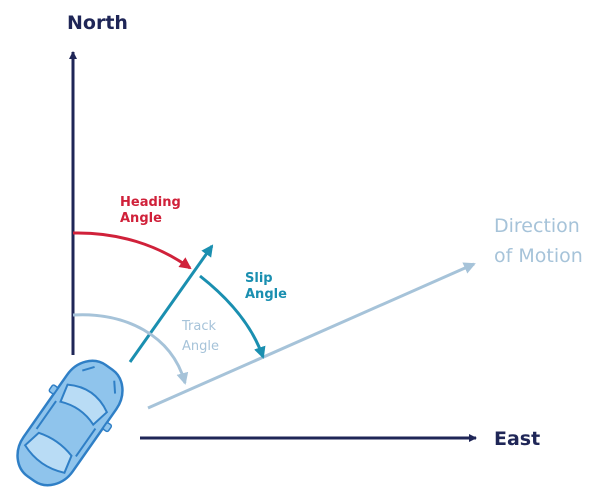  Describe the element at coordinates (130, 349) in the screenshot. I see `track-angle-arc` at that location.